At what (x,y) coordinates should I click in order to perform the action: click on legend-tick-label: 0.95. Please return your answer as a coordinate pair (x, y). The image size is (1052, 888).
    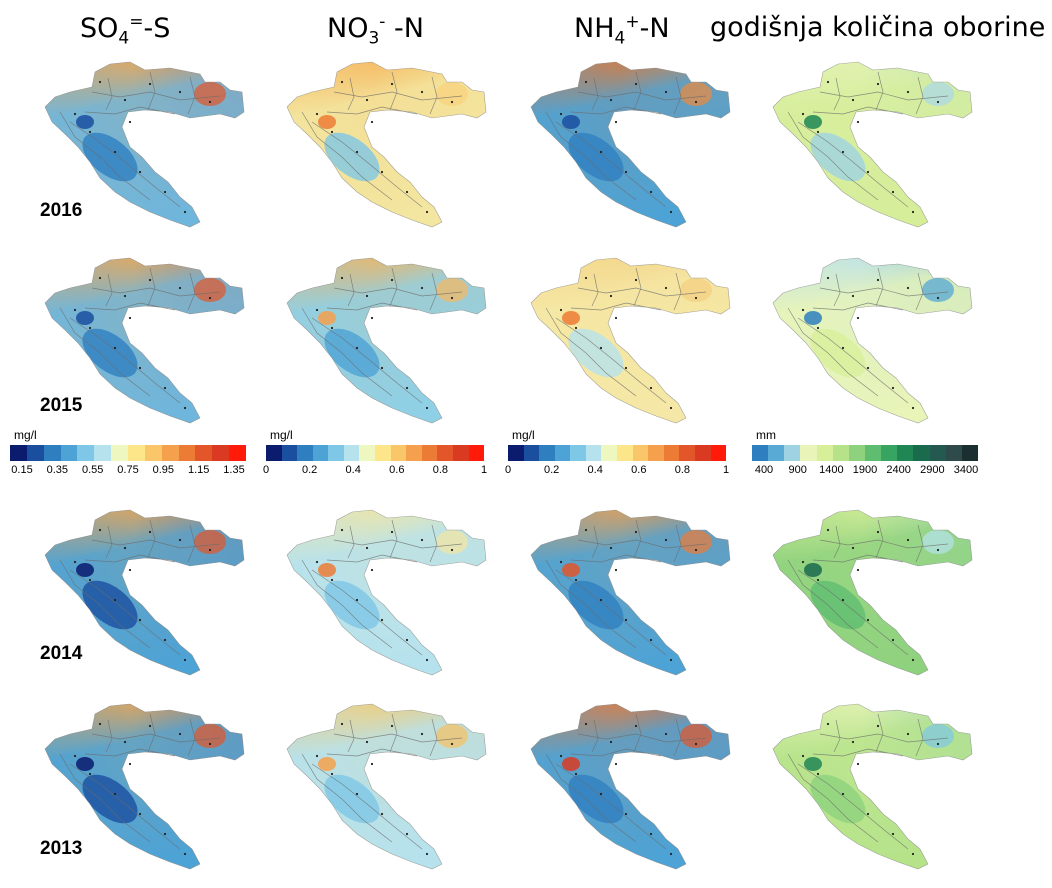
    Looking at the image, I should click on (163, 470).